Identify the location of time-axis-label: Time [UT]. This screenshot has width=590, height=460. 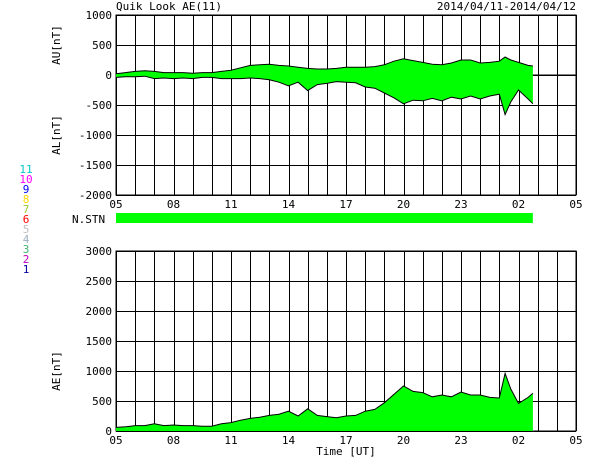
(346, 451).